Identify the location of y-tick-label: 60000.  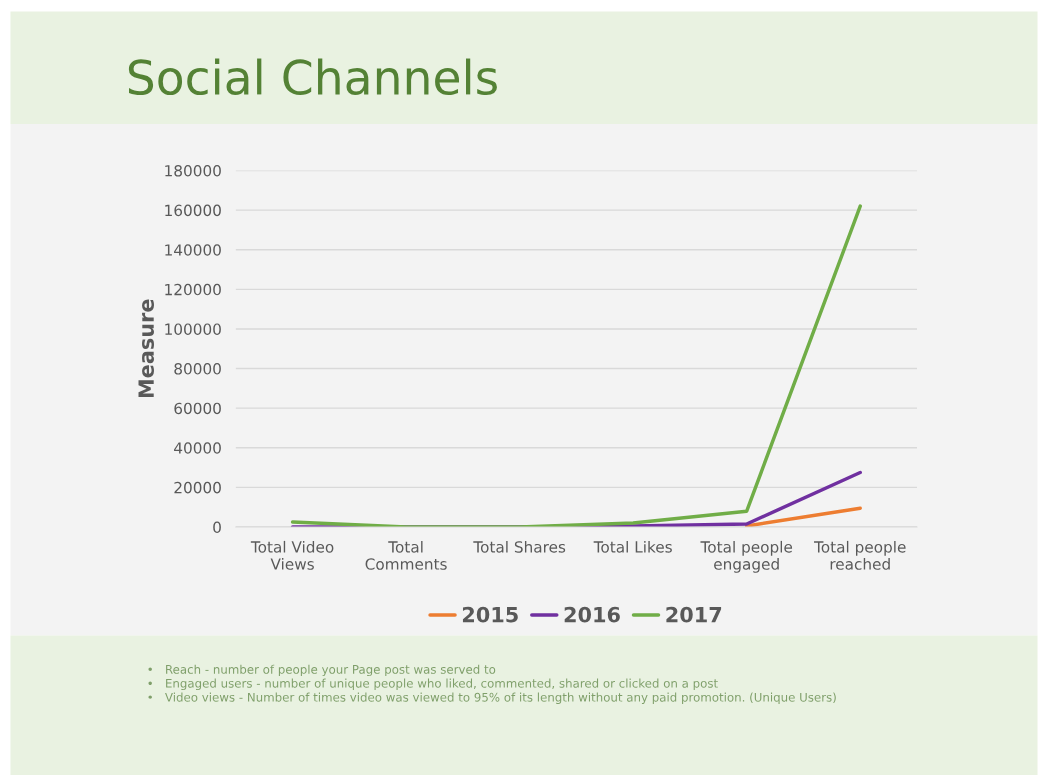
(197, 408).